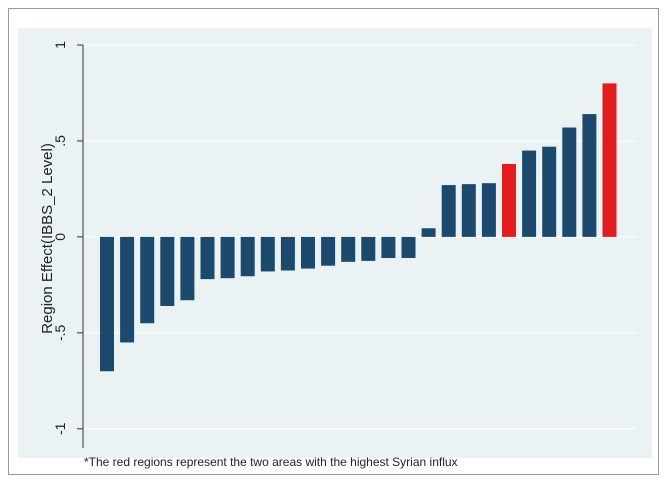  I want to click on y-tick-label: -.5, so click(60, 332).